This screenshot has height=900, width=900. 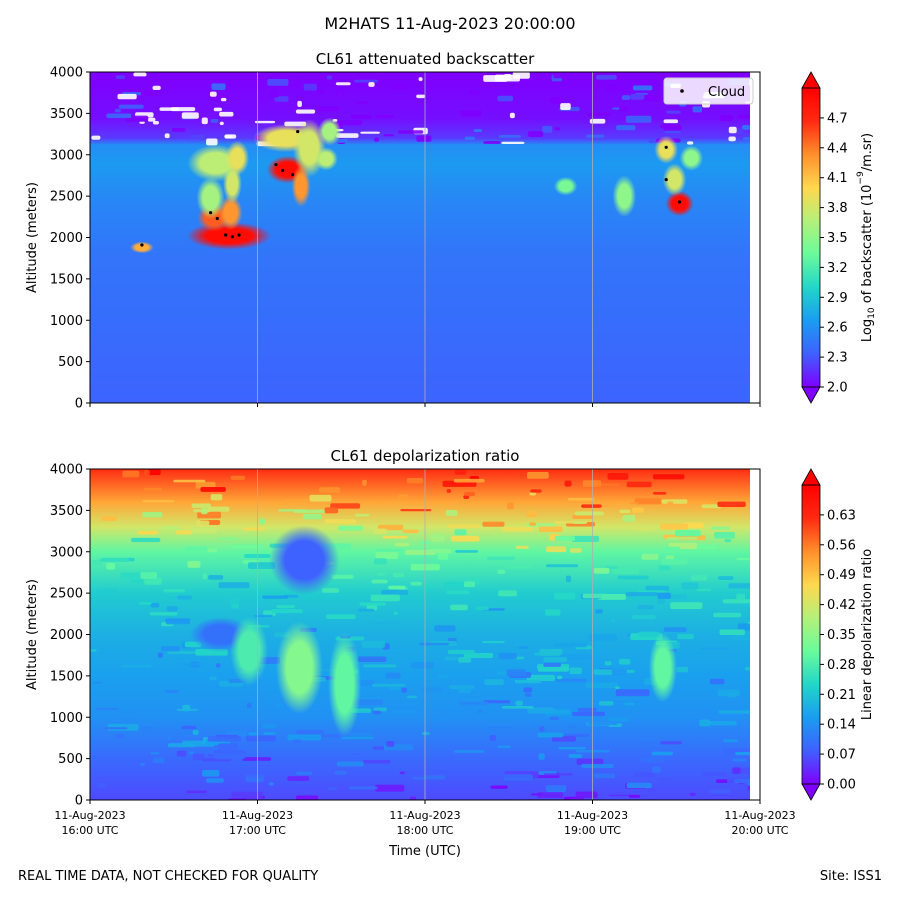 I want to click on colorbar-tick-label: 4.7, so click(x=837, y=118).